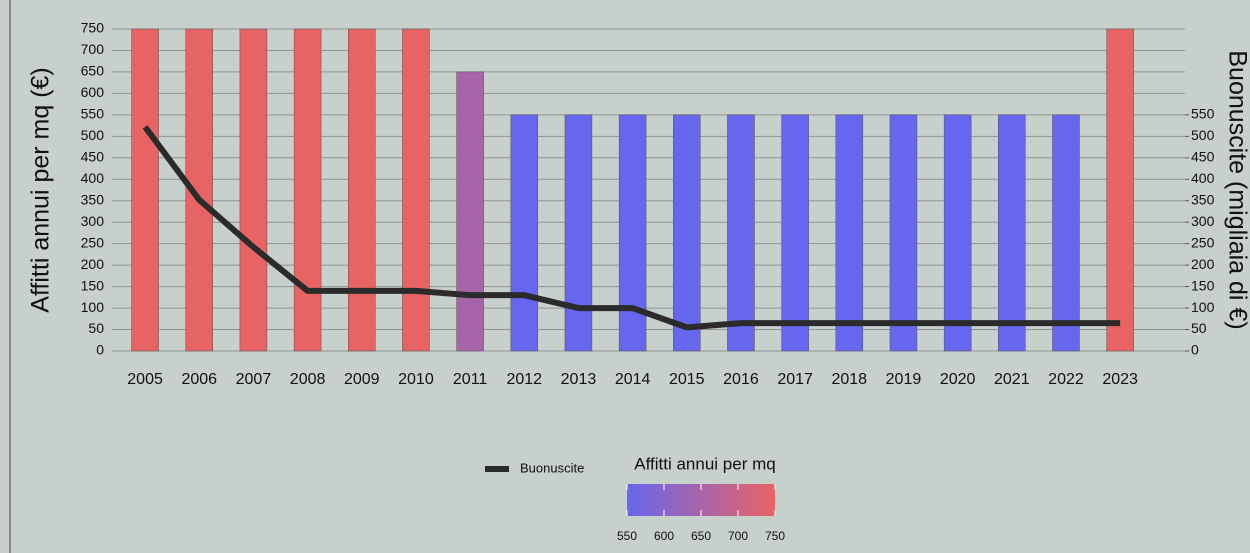  What do you see at coordinates (308, 379) in the screenshot?
I see `x-tick-label: 2008` at bounding box center [308, 379].